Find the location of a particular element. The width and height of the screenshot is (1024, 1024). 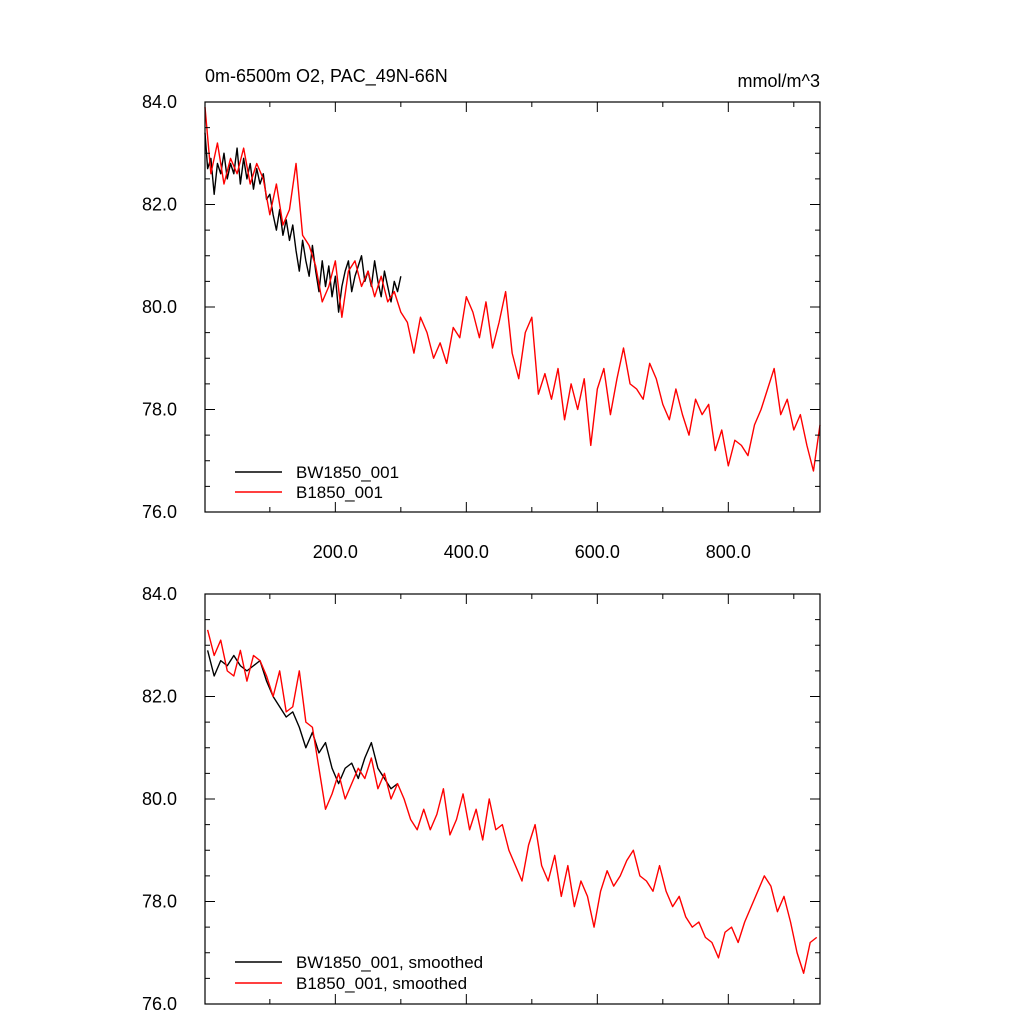

legend-label-bw1850-smoothed: BW1850_001, smoothed is located at coordinates (389, 962).